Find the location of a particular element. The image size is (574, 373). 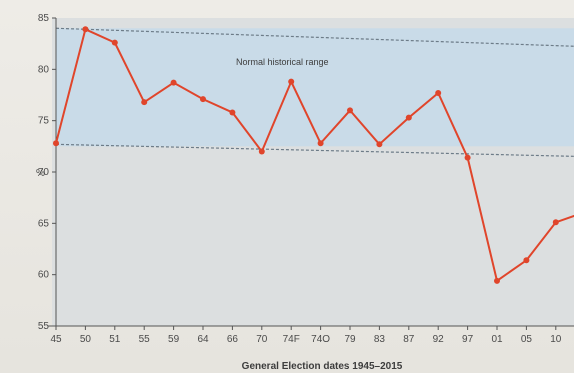

x-tick-label: 64 is located at coordinates (203, 339).